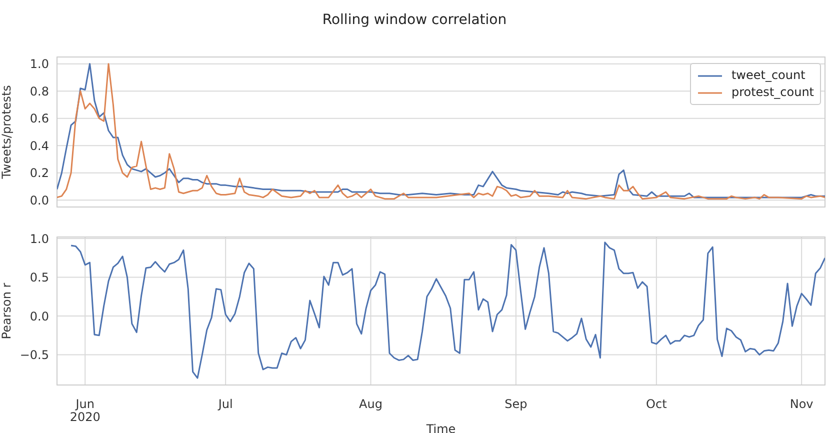  I want to click on y-tick-label: 0.5, so click(39, 277).